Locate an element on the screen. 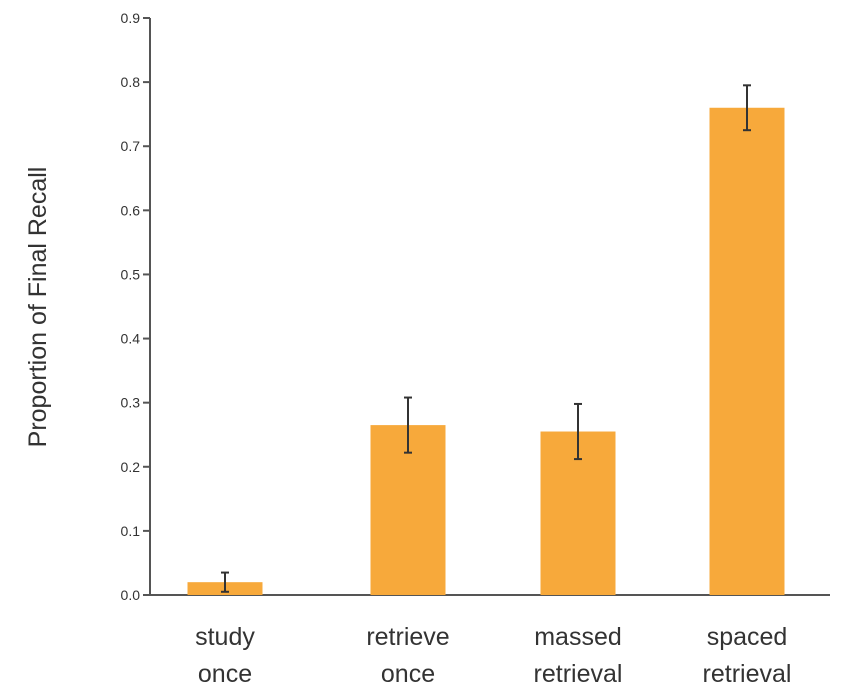 The width and height of the screenshot is (851, 688). x-category-label: study is located at coordinates (225, 637).